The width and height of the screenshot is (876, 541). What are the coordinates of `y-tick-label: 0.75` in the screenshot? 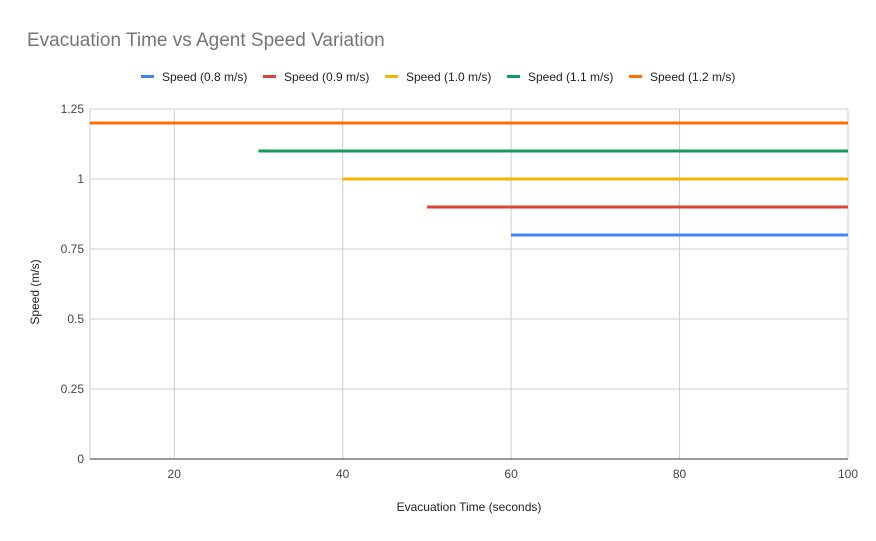 It's located at (73, 249).